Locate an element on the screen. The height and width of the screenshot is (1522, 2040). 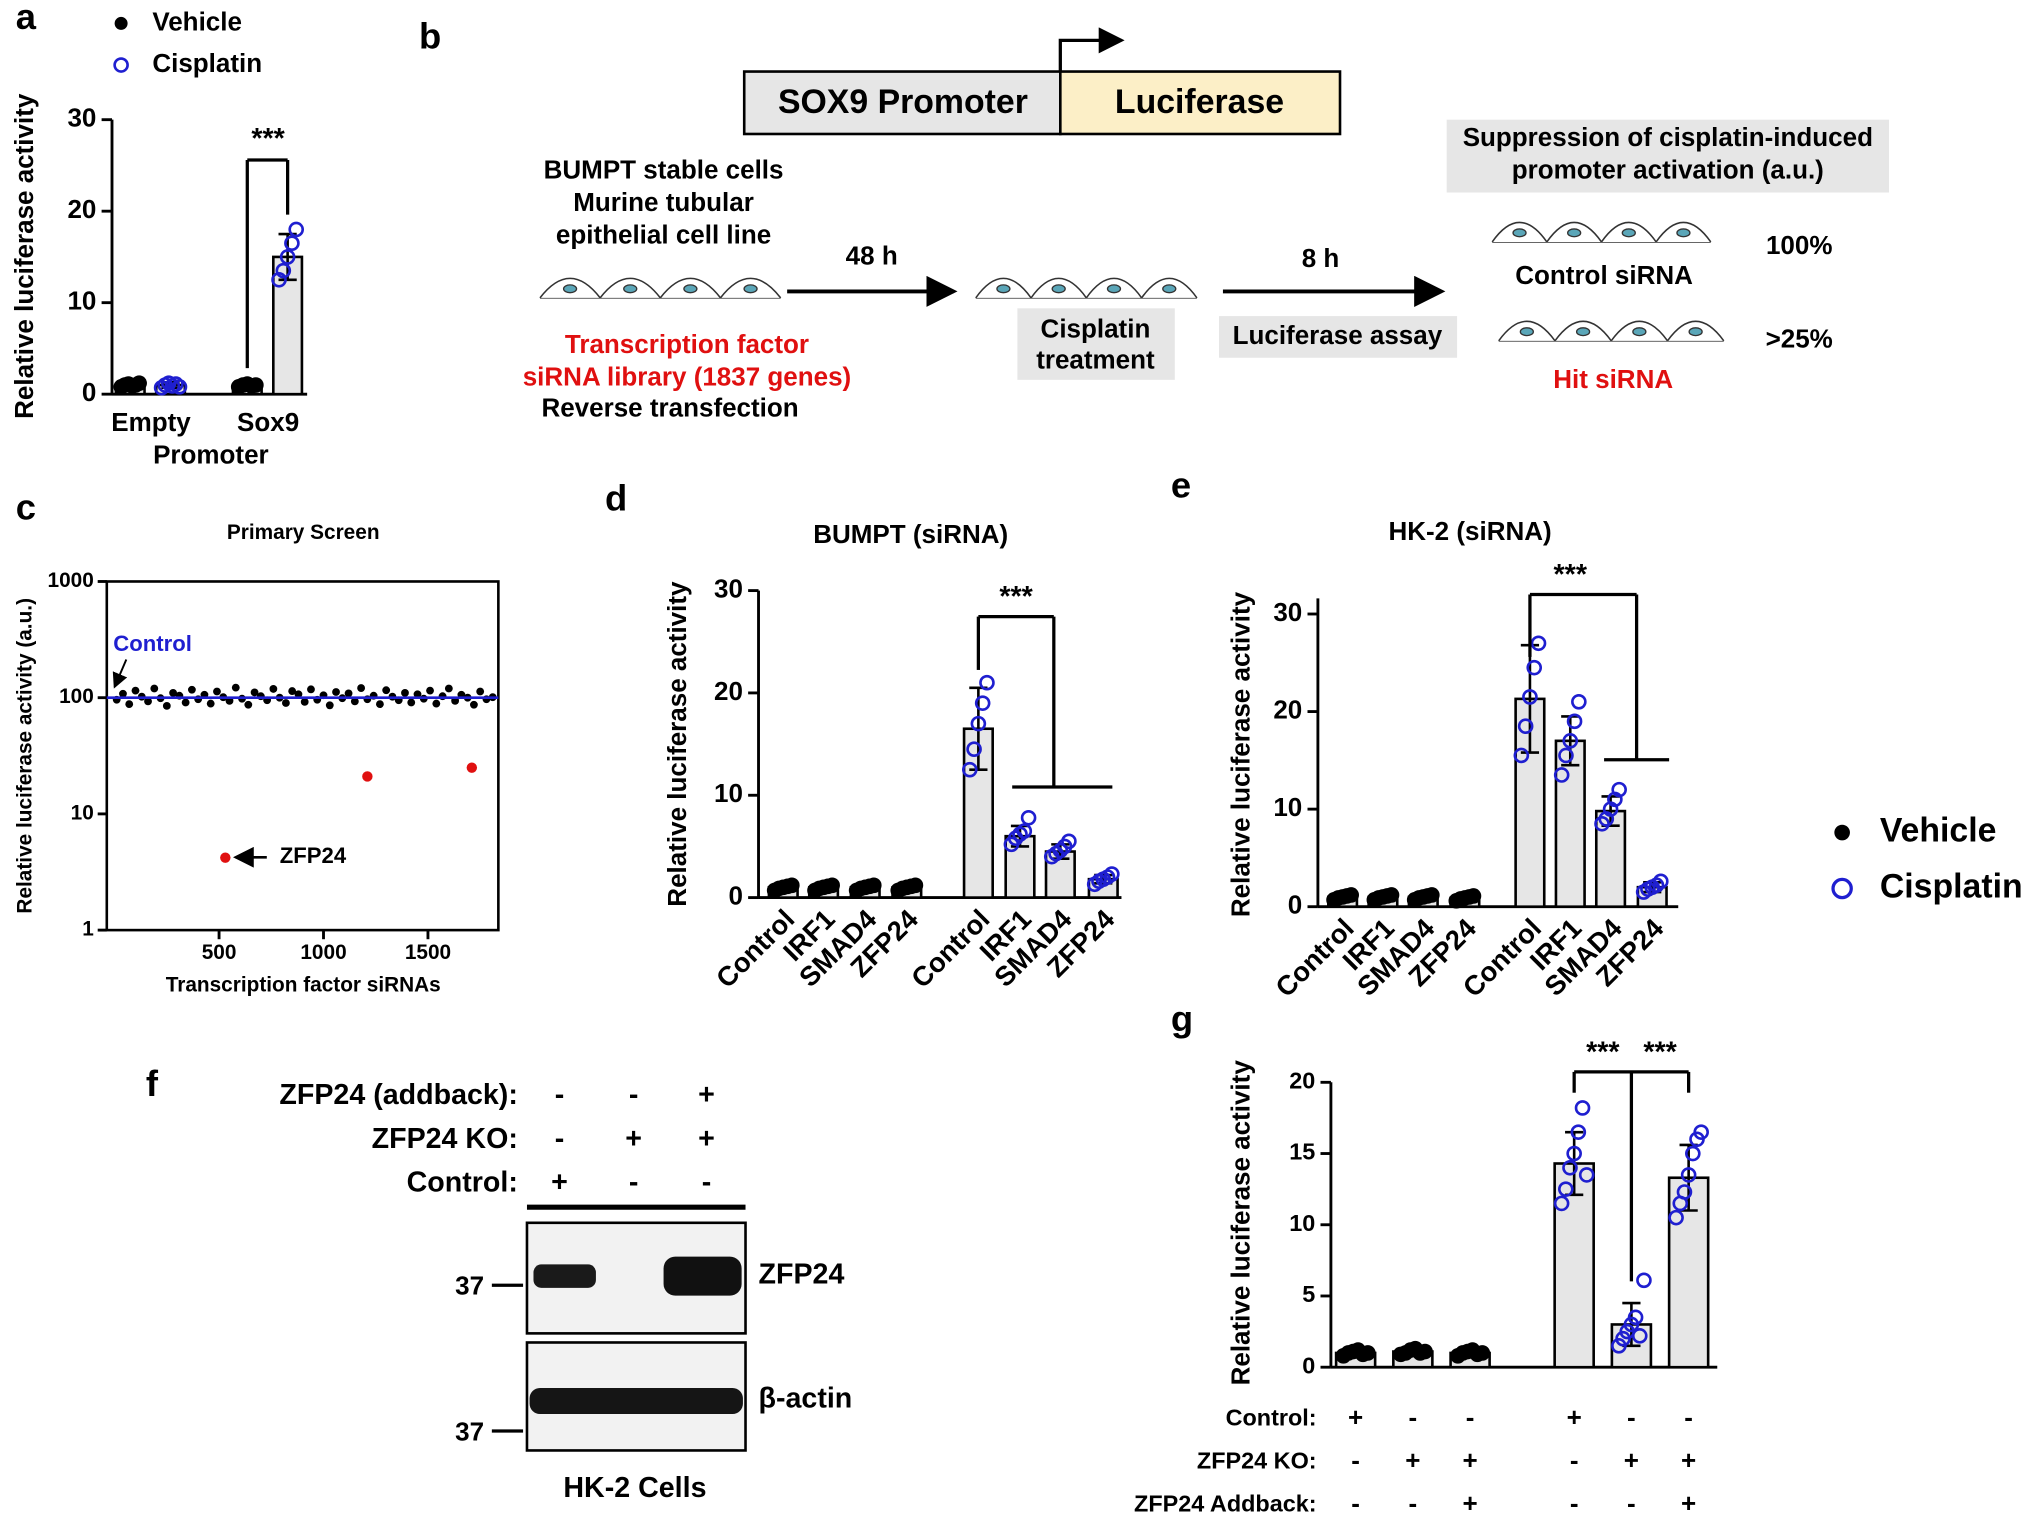
step-text: Luciferase assay is located at coordinates (1338, 335).